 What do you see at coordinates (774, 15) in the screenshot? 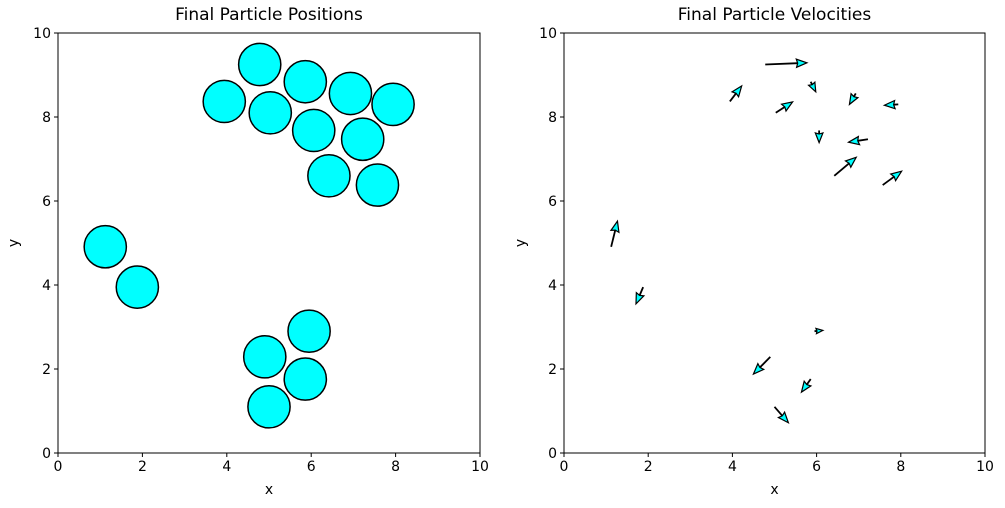
I see `velocities-plot-title: Final Particle Velocities` at bounding box center [774, 15].